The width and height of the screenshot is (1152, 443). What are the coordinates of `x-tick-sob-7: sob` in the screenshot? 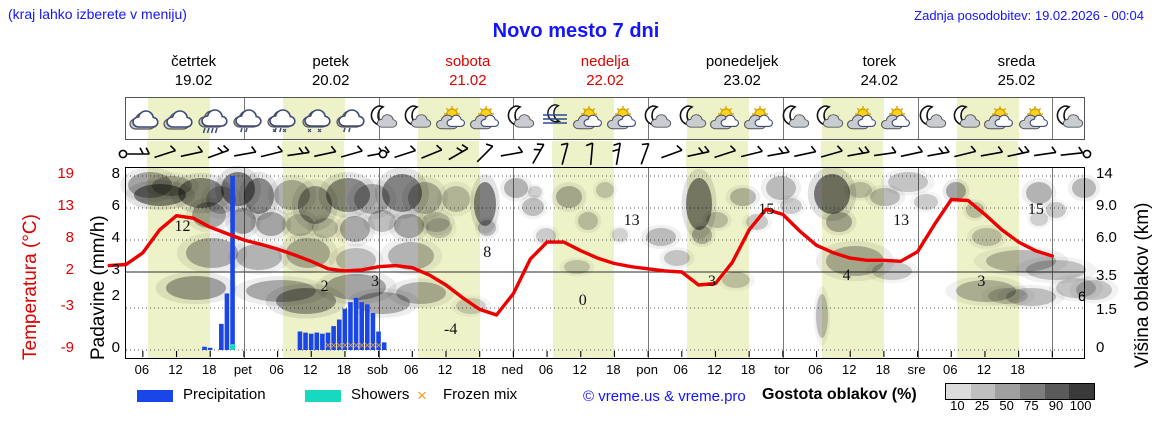 It's located at (378, 369).